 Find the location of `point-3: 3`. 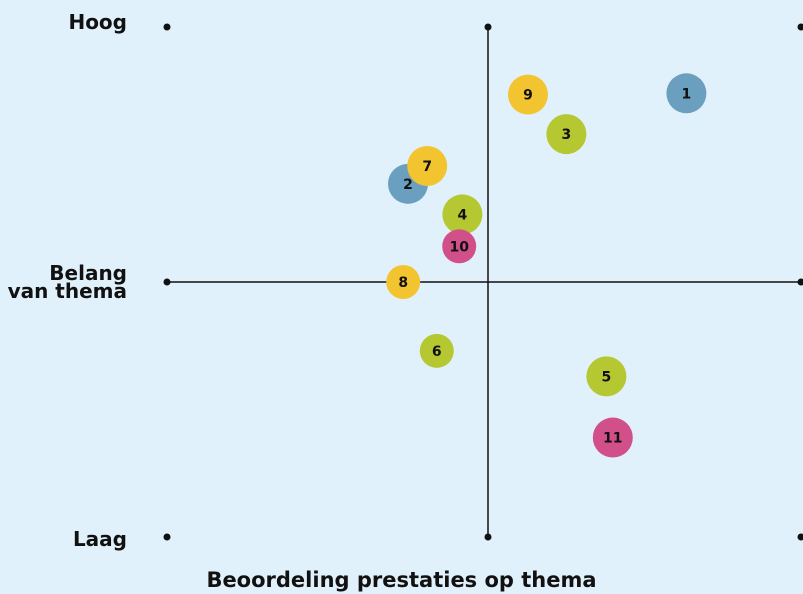

point-3: 3 is located at coordinates (566, 134).